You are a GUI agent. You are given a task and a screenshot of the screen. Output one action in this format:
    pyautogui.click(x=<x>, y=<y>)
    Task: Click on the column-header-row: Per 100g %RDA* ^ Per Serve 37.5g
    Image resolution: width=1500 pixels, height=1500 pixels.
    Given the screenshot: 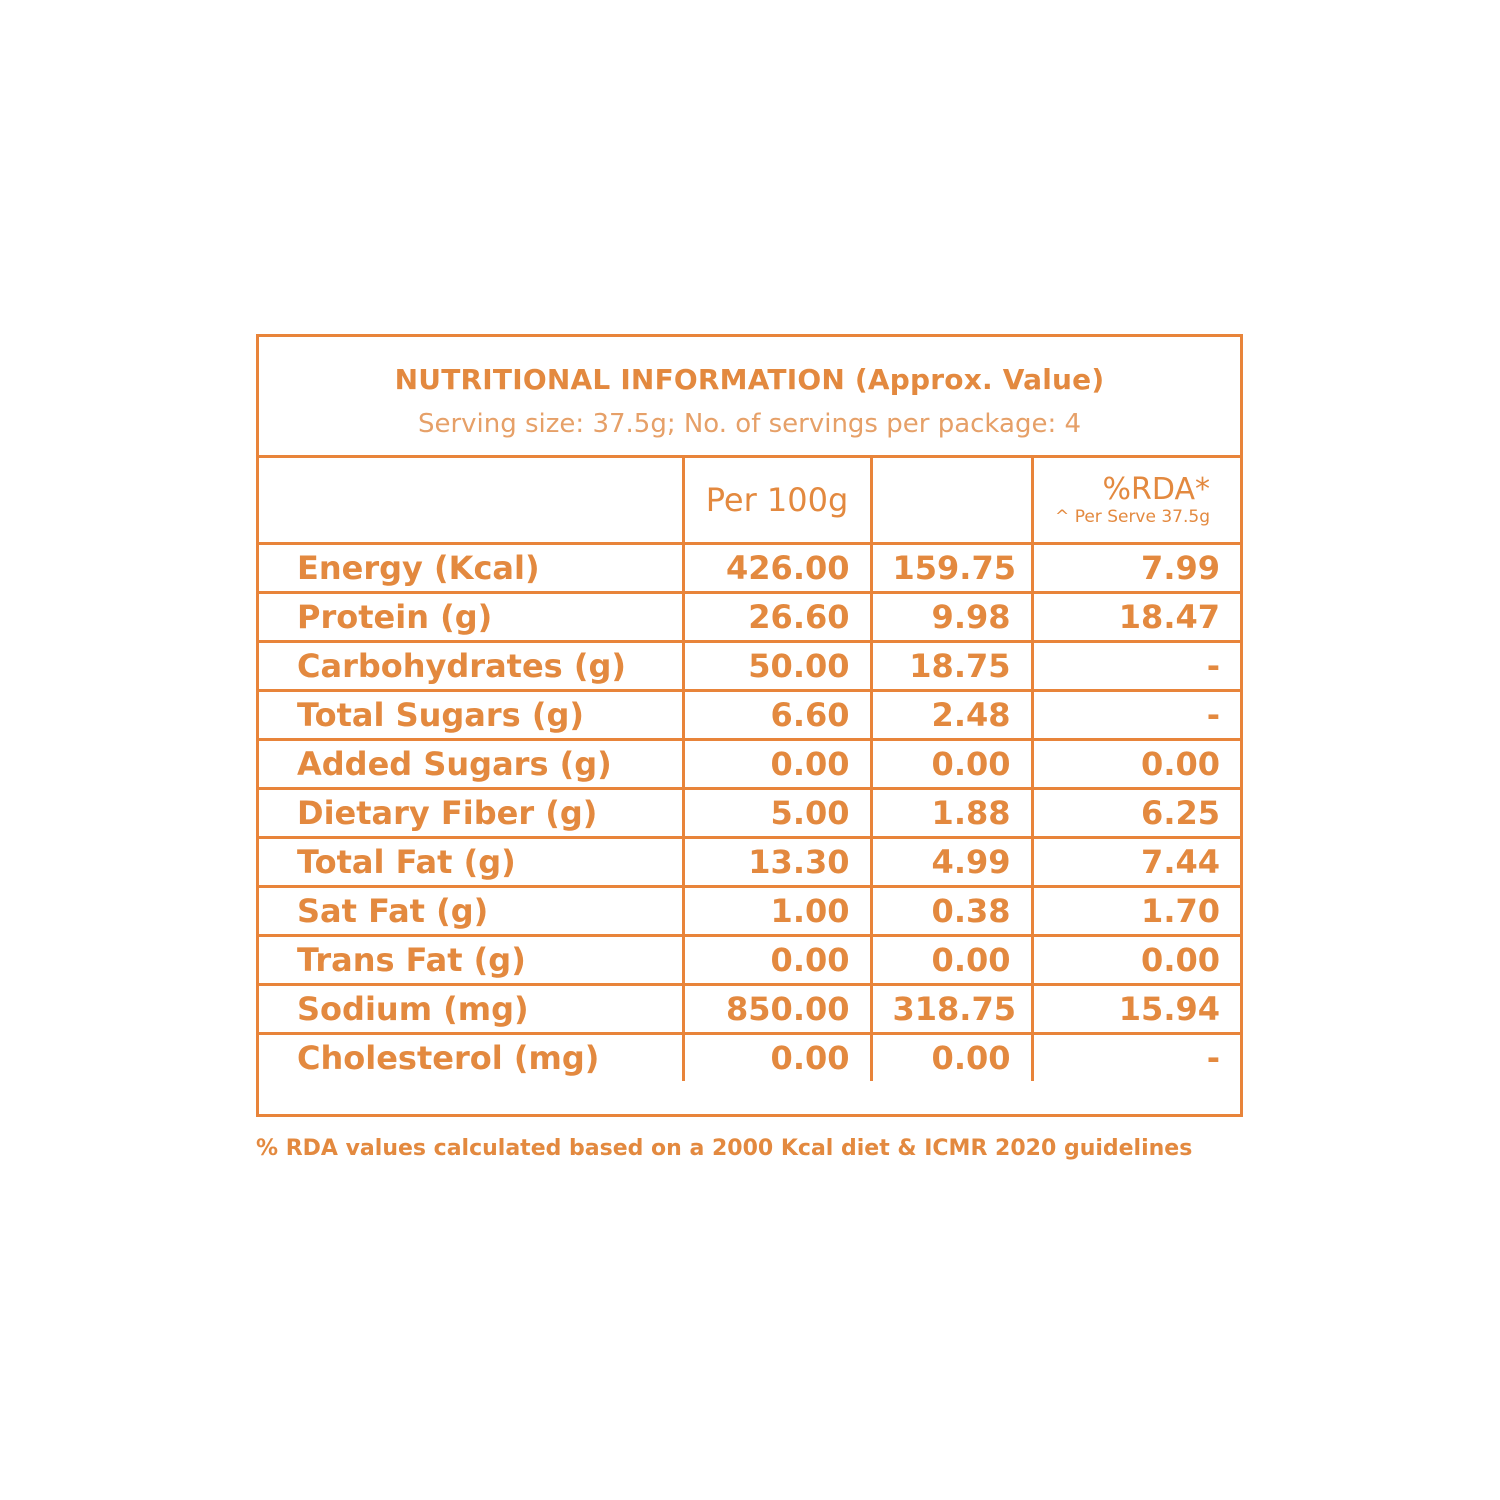 What is the action you would take?
    pyautogui.click(x=749, y=501)
    